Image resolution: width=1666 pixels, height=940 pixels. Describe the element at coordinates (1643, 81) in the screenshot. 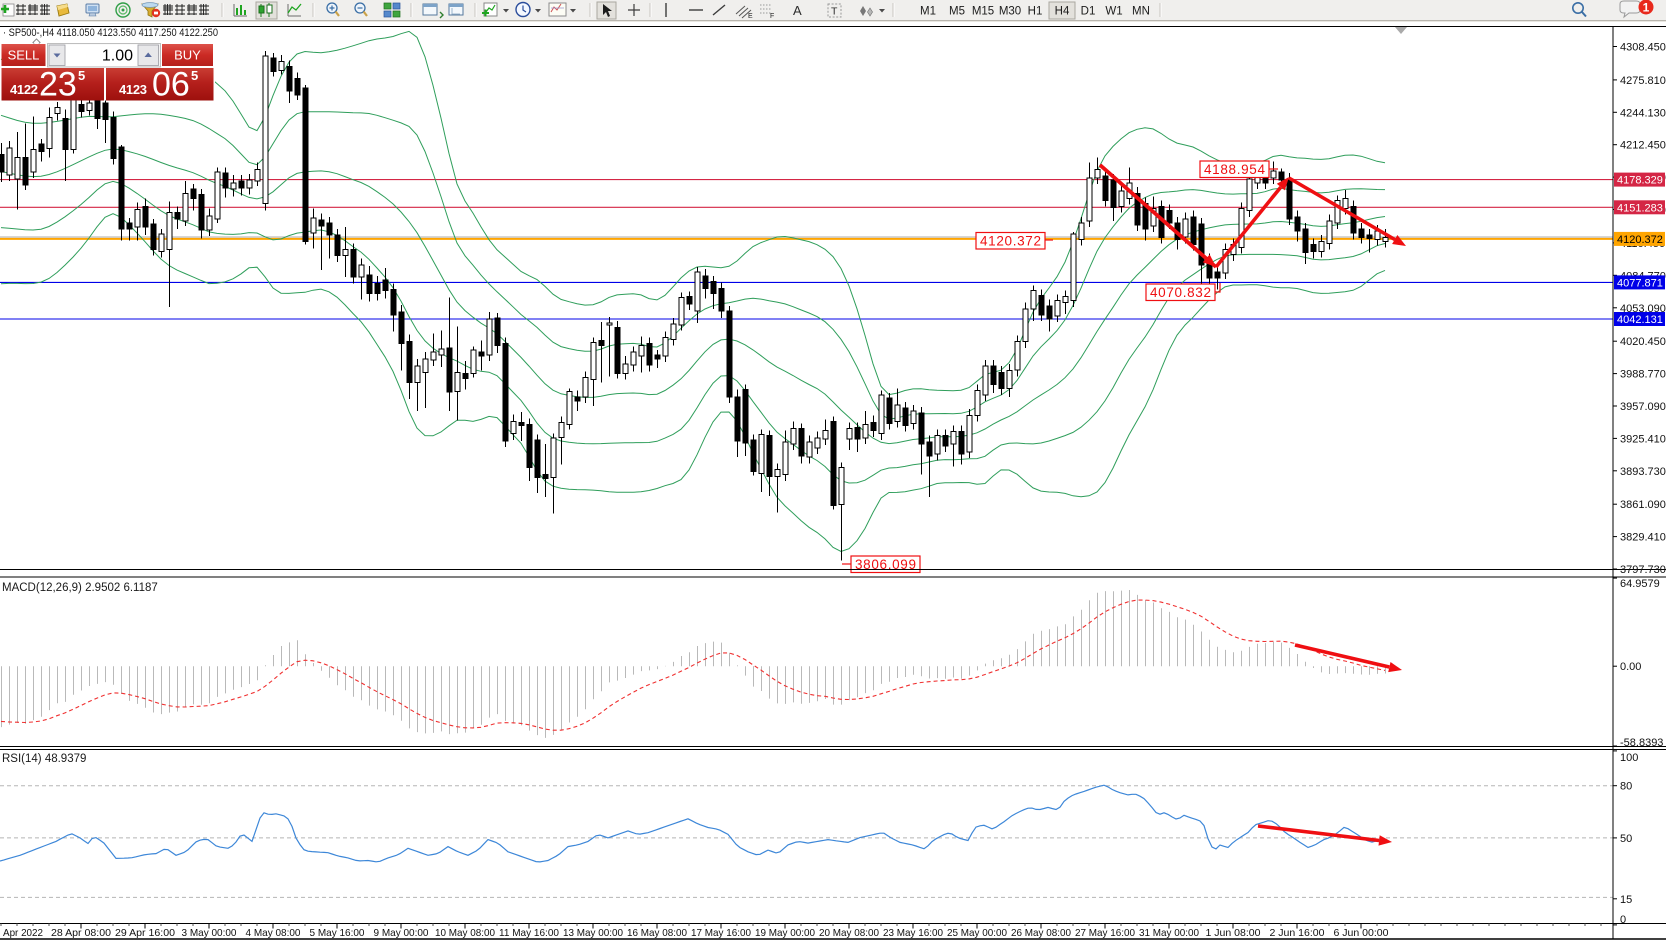

I see `svg-text: 4275.810` at that location.